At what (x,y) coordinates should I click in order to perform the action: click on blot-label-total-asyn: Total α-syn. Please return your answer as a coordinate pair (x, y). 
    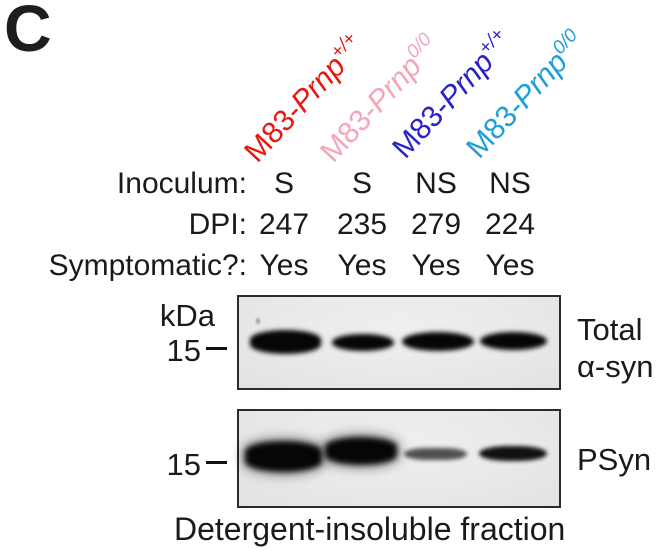
    Looking at the image, I should click on (615, 348).